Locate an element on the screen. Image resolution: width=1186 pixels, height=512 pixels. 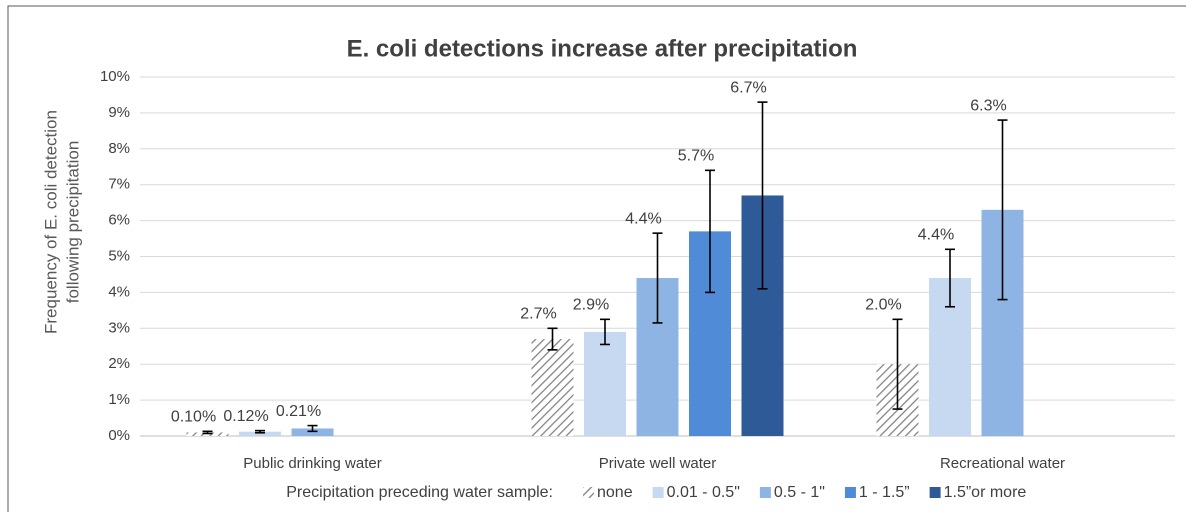
y-tick-label: 8% is located at coordinates (119, 148).